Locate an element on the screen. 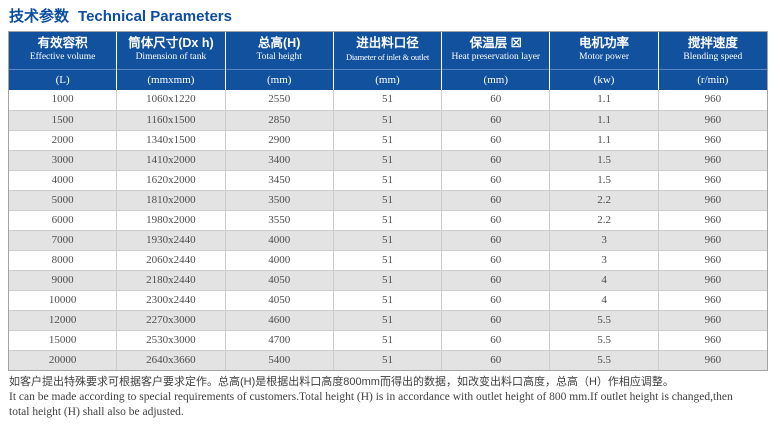  table-row: 3000 1410x2000 3400 51 60 1.5 960 is located at coordinates (388, 160).